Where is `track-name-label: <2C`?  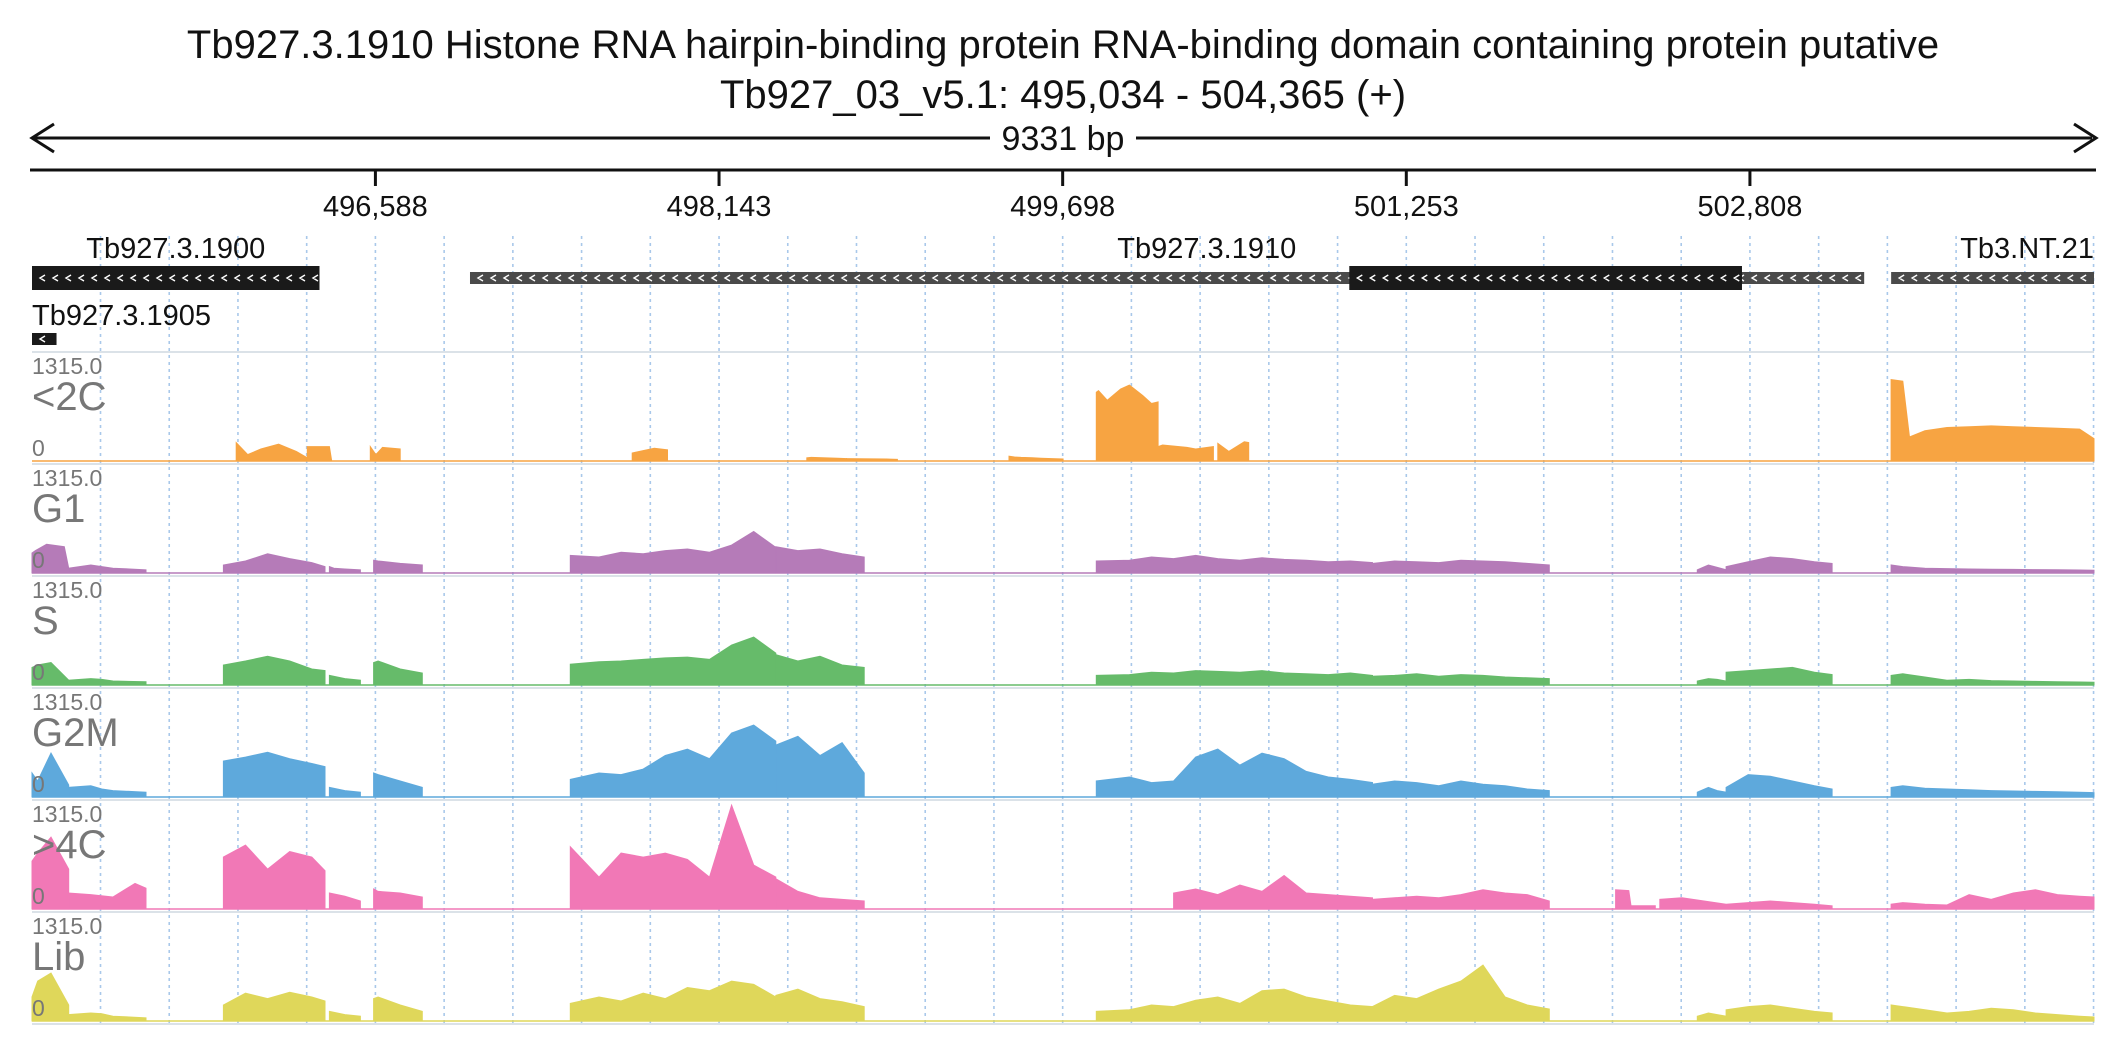 track-name-label: <2C is located at coordinates (69, 397).